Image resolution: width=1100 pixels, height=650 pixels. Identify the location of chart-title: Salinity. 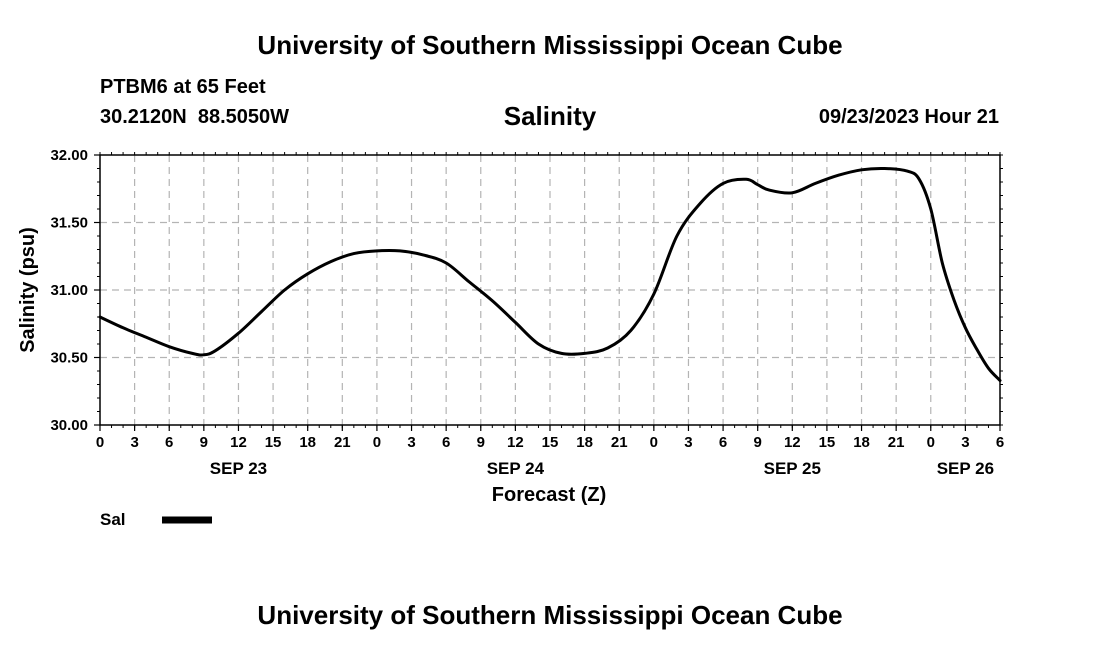
(550, 116).